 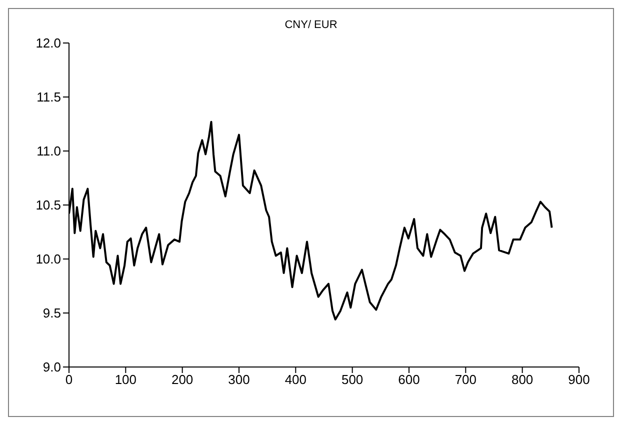 I want to click on x-tick-label: 400, so click(x=295, y=380).